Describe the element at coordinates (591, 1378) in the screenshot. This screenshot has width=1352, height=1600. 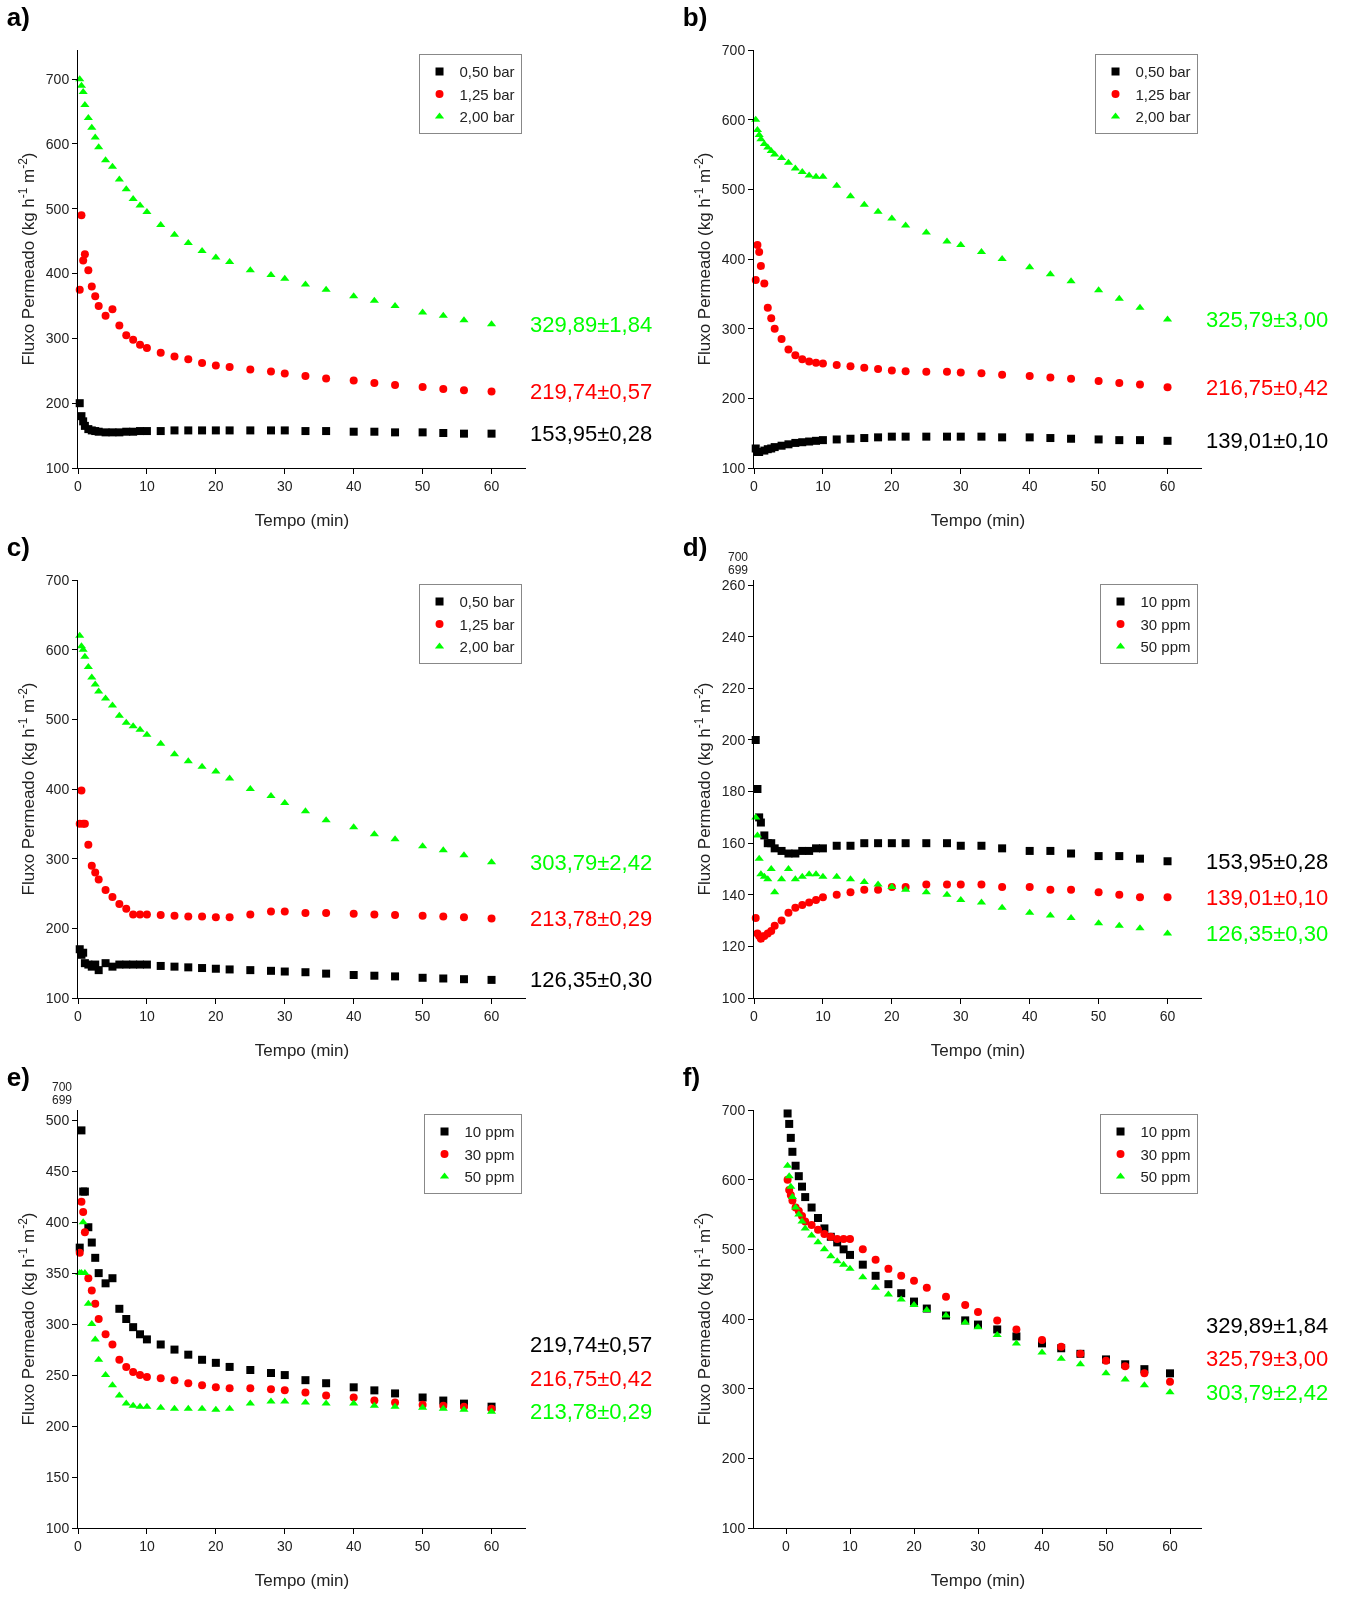
I see `text: 216,75±0,42` at that location.